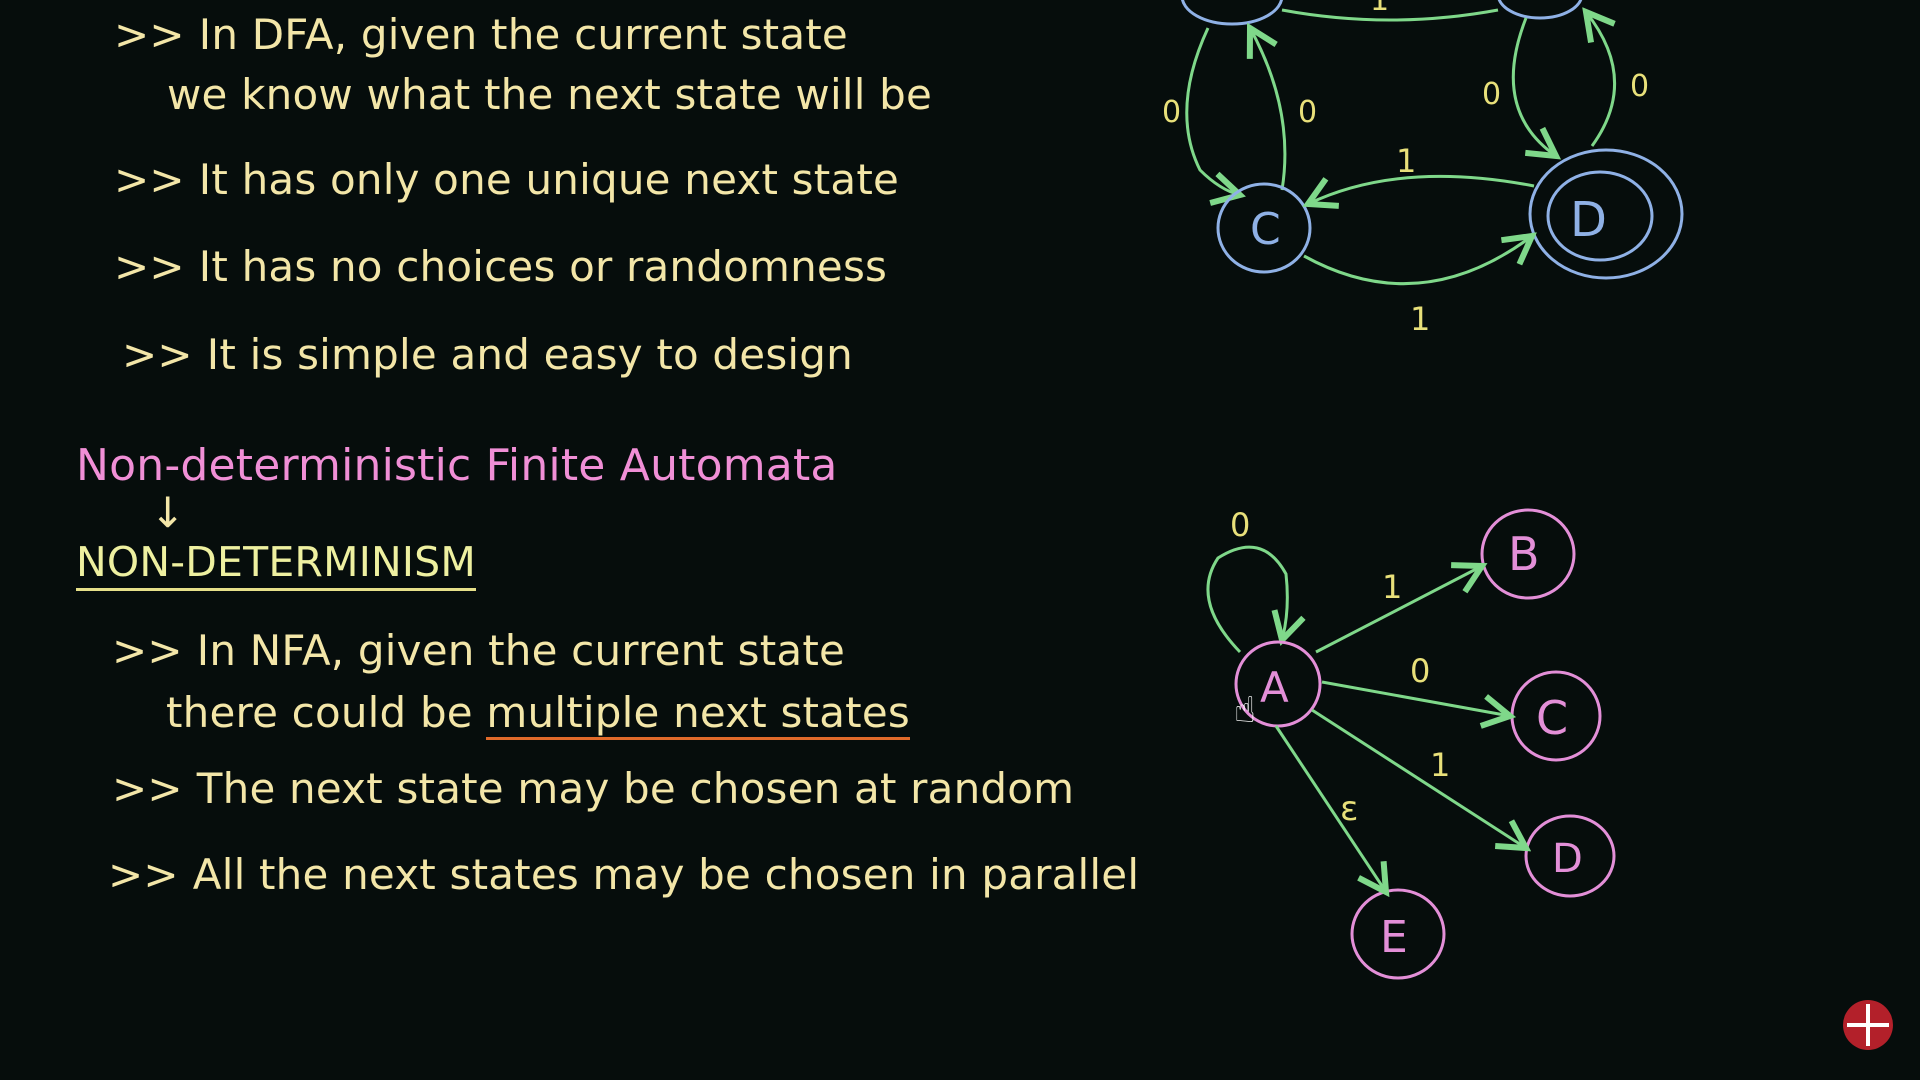 The image size is (1920, 1080). I want to click on dfa-label-left-down: 0, so click(1171, 112).